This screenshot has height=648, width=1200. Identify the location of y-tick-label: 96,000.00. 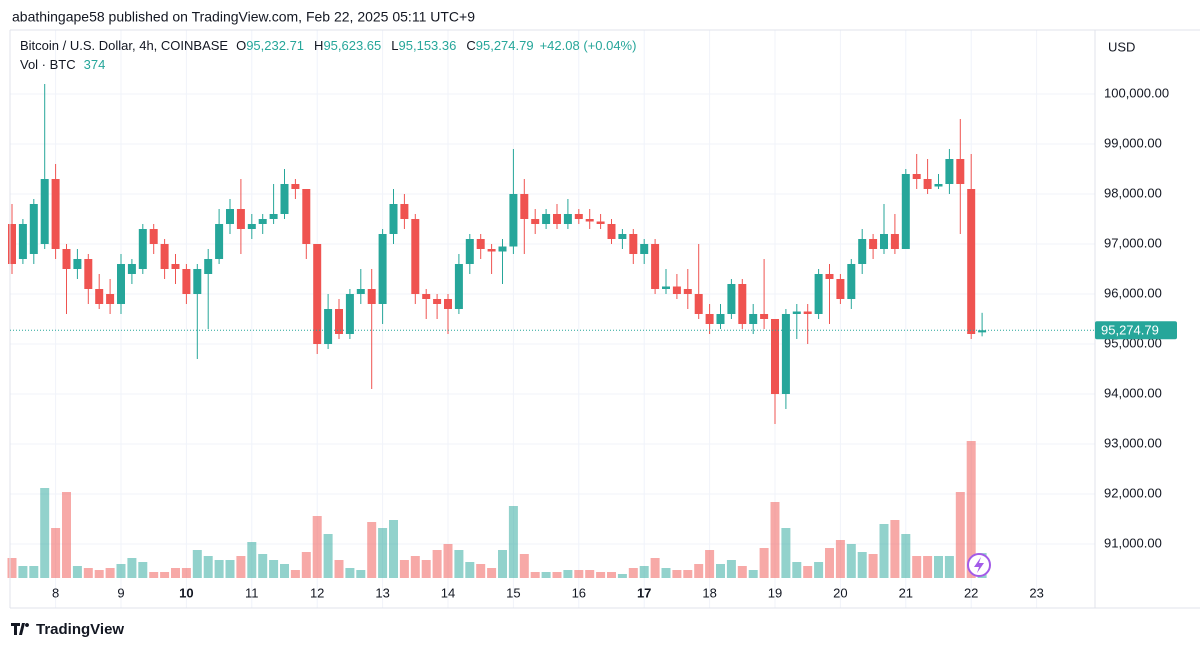
(1133, 292).